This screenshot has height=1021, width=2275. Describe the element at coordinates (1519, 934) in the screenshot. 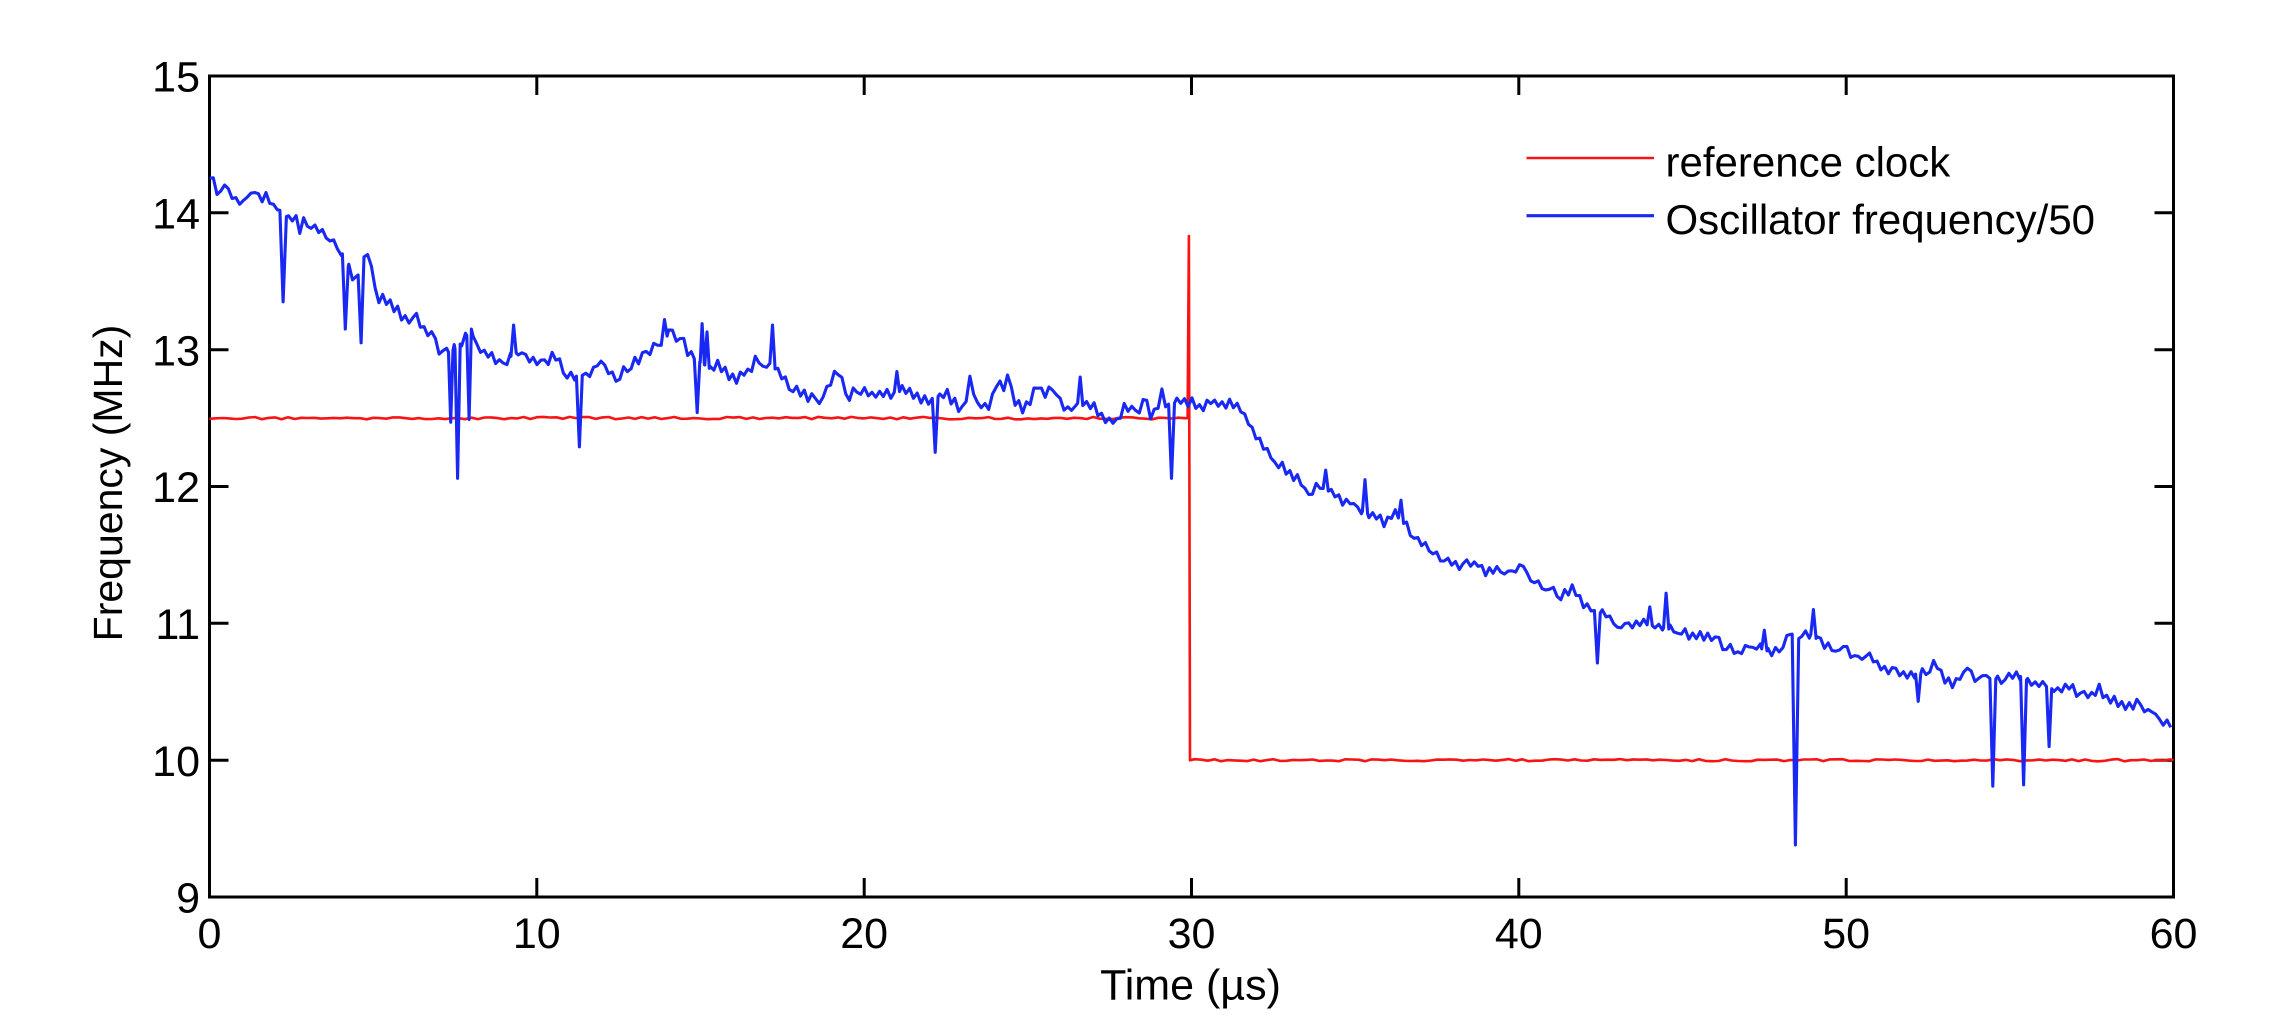

I see `svg-text: 40` at that location.